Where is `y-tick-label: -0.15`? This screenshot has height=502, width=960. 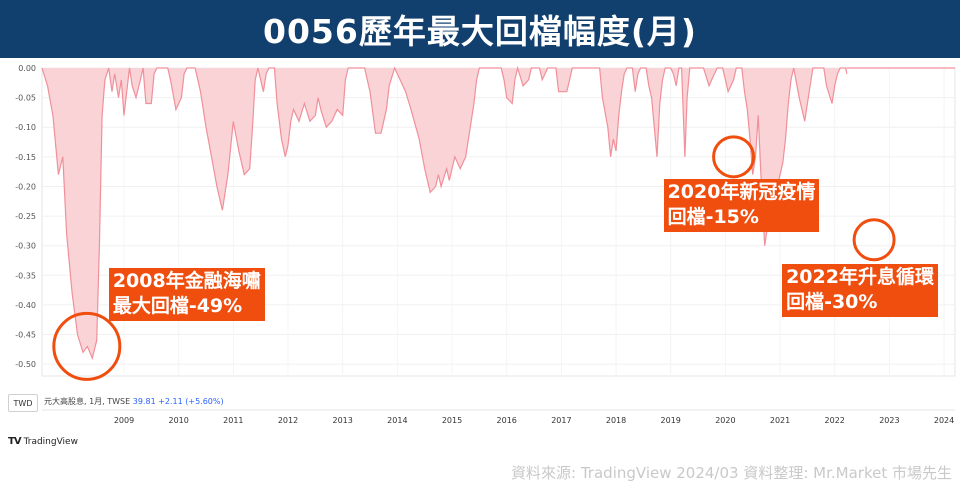 y-tick-label: -0.15 is located at coordinates (25, 157).